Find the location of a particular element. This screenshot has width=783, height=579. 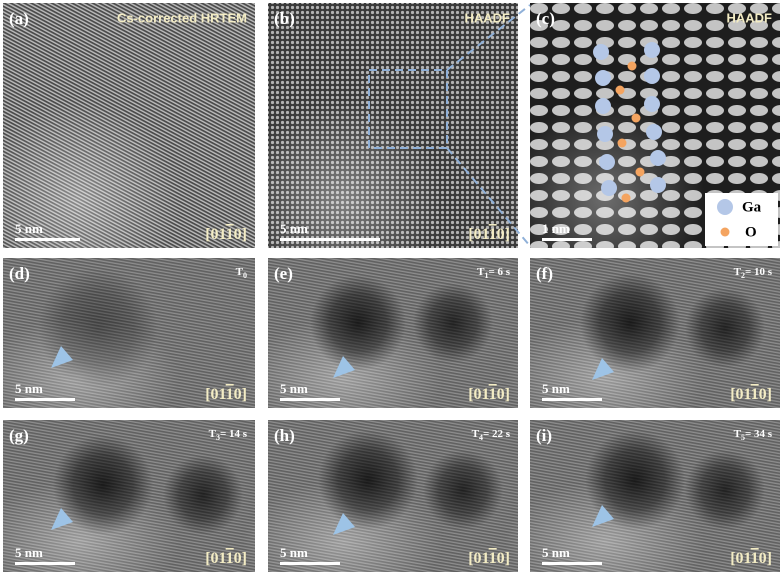

time-label: T1= 6 s is located at coordinates (494, 273).